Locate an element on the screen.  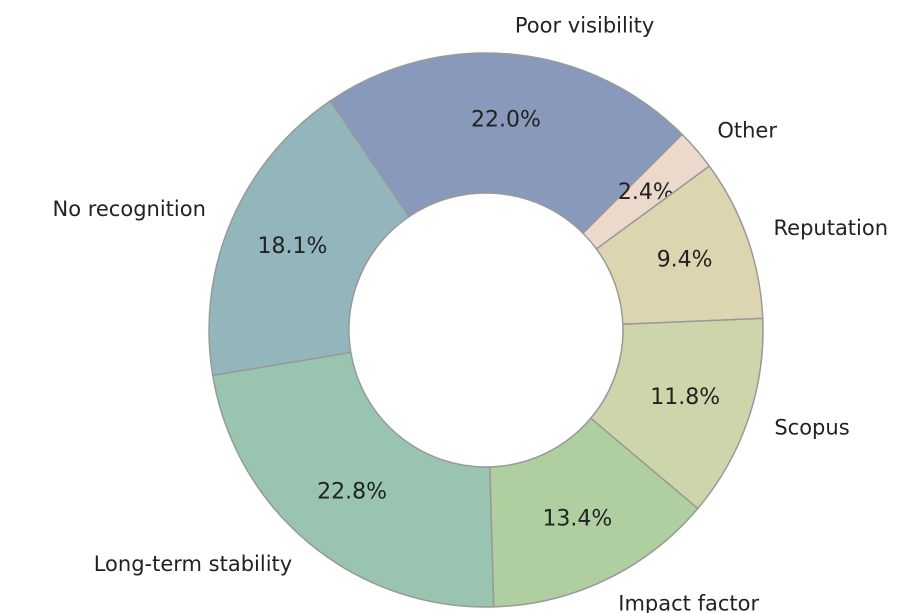
slice-label: Long-term stability is located at coordinates (193, 564).